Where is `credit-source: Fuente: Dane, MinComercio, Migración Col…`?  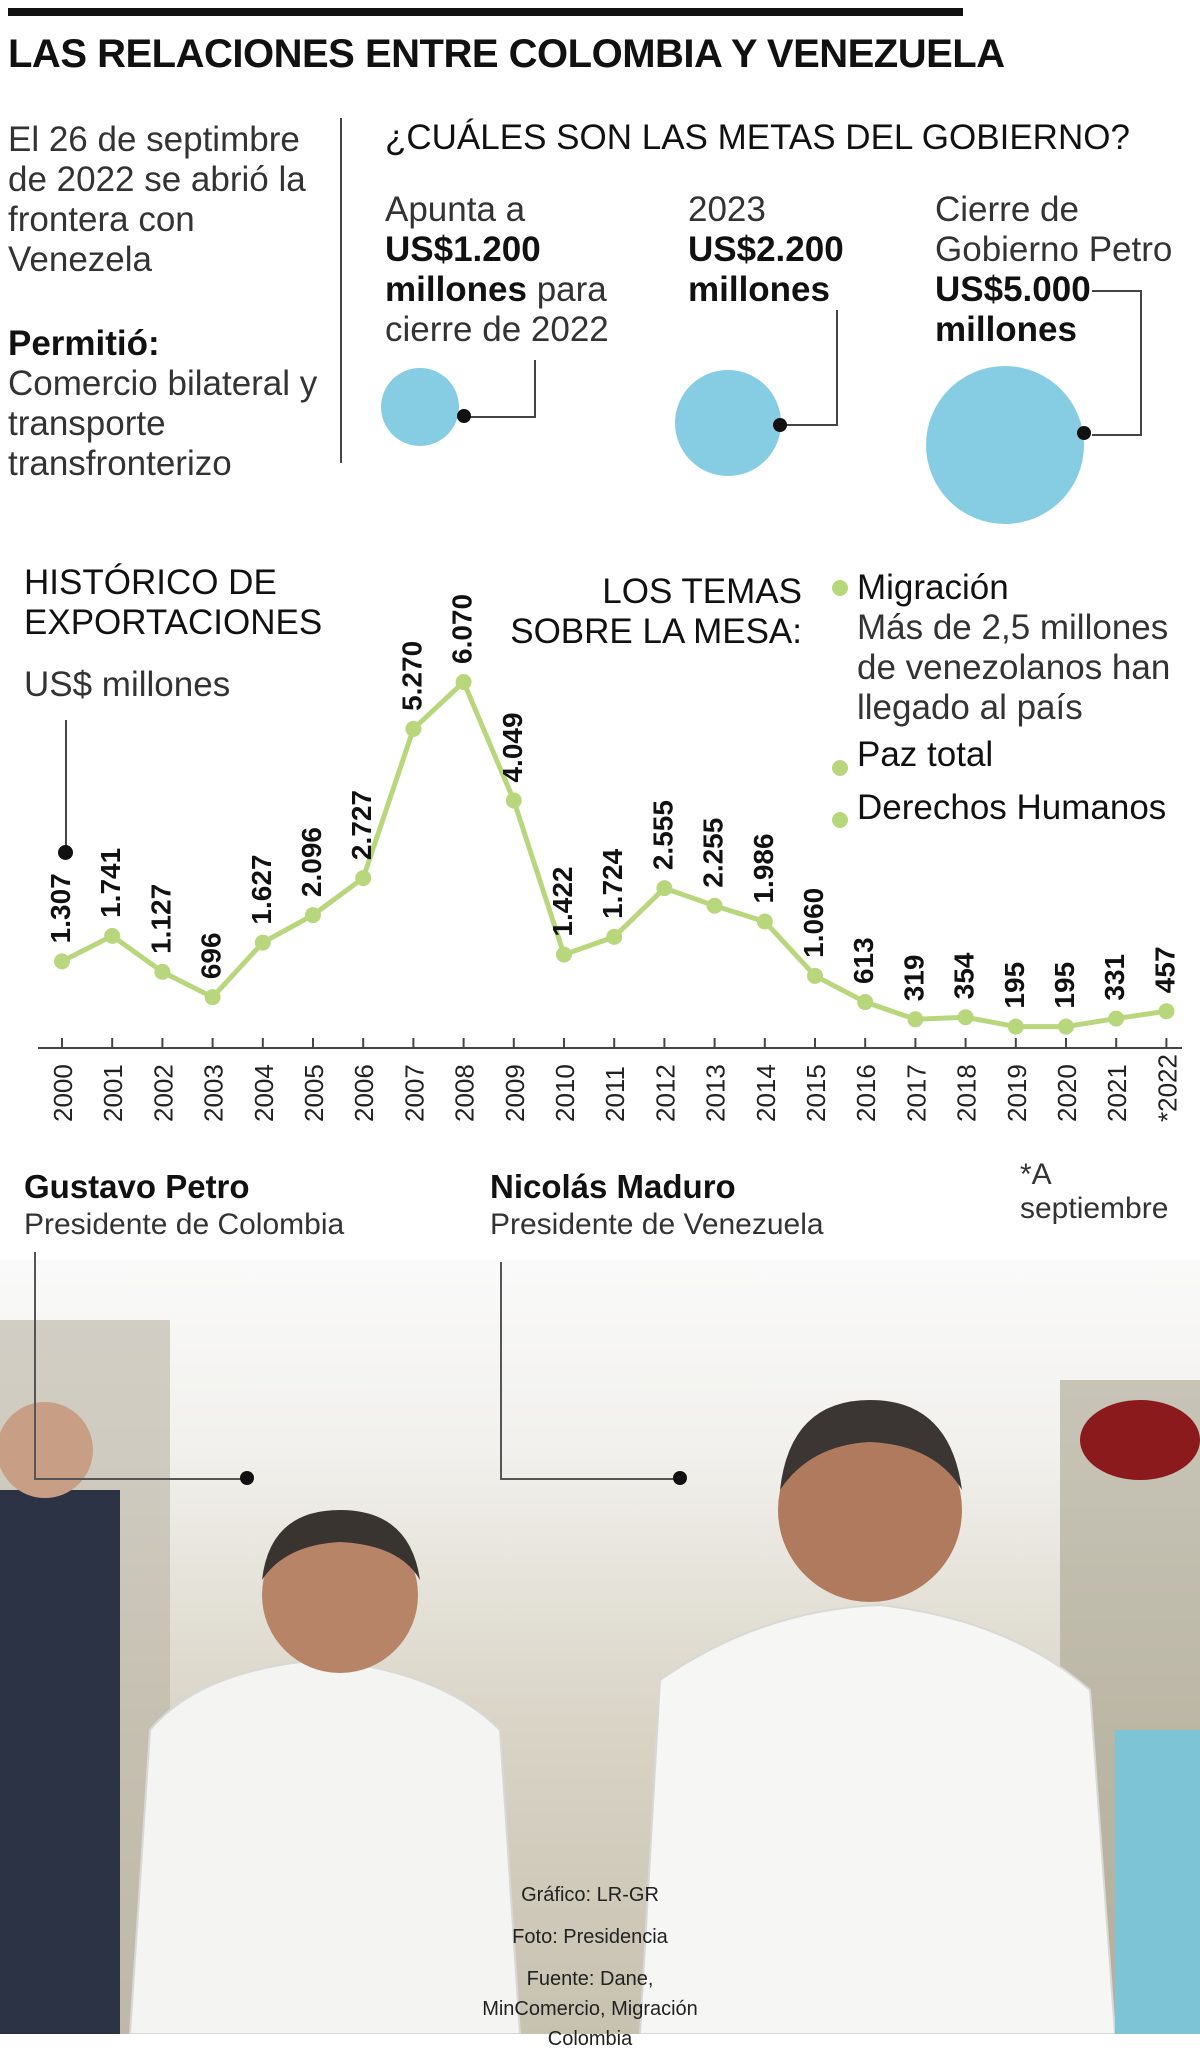
credit-source: Fuente: Dane, MinComercio, Migración Col… is located at coordinates (590, 2009).